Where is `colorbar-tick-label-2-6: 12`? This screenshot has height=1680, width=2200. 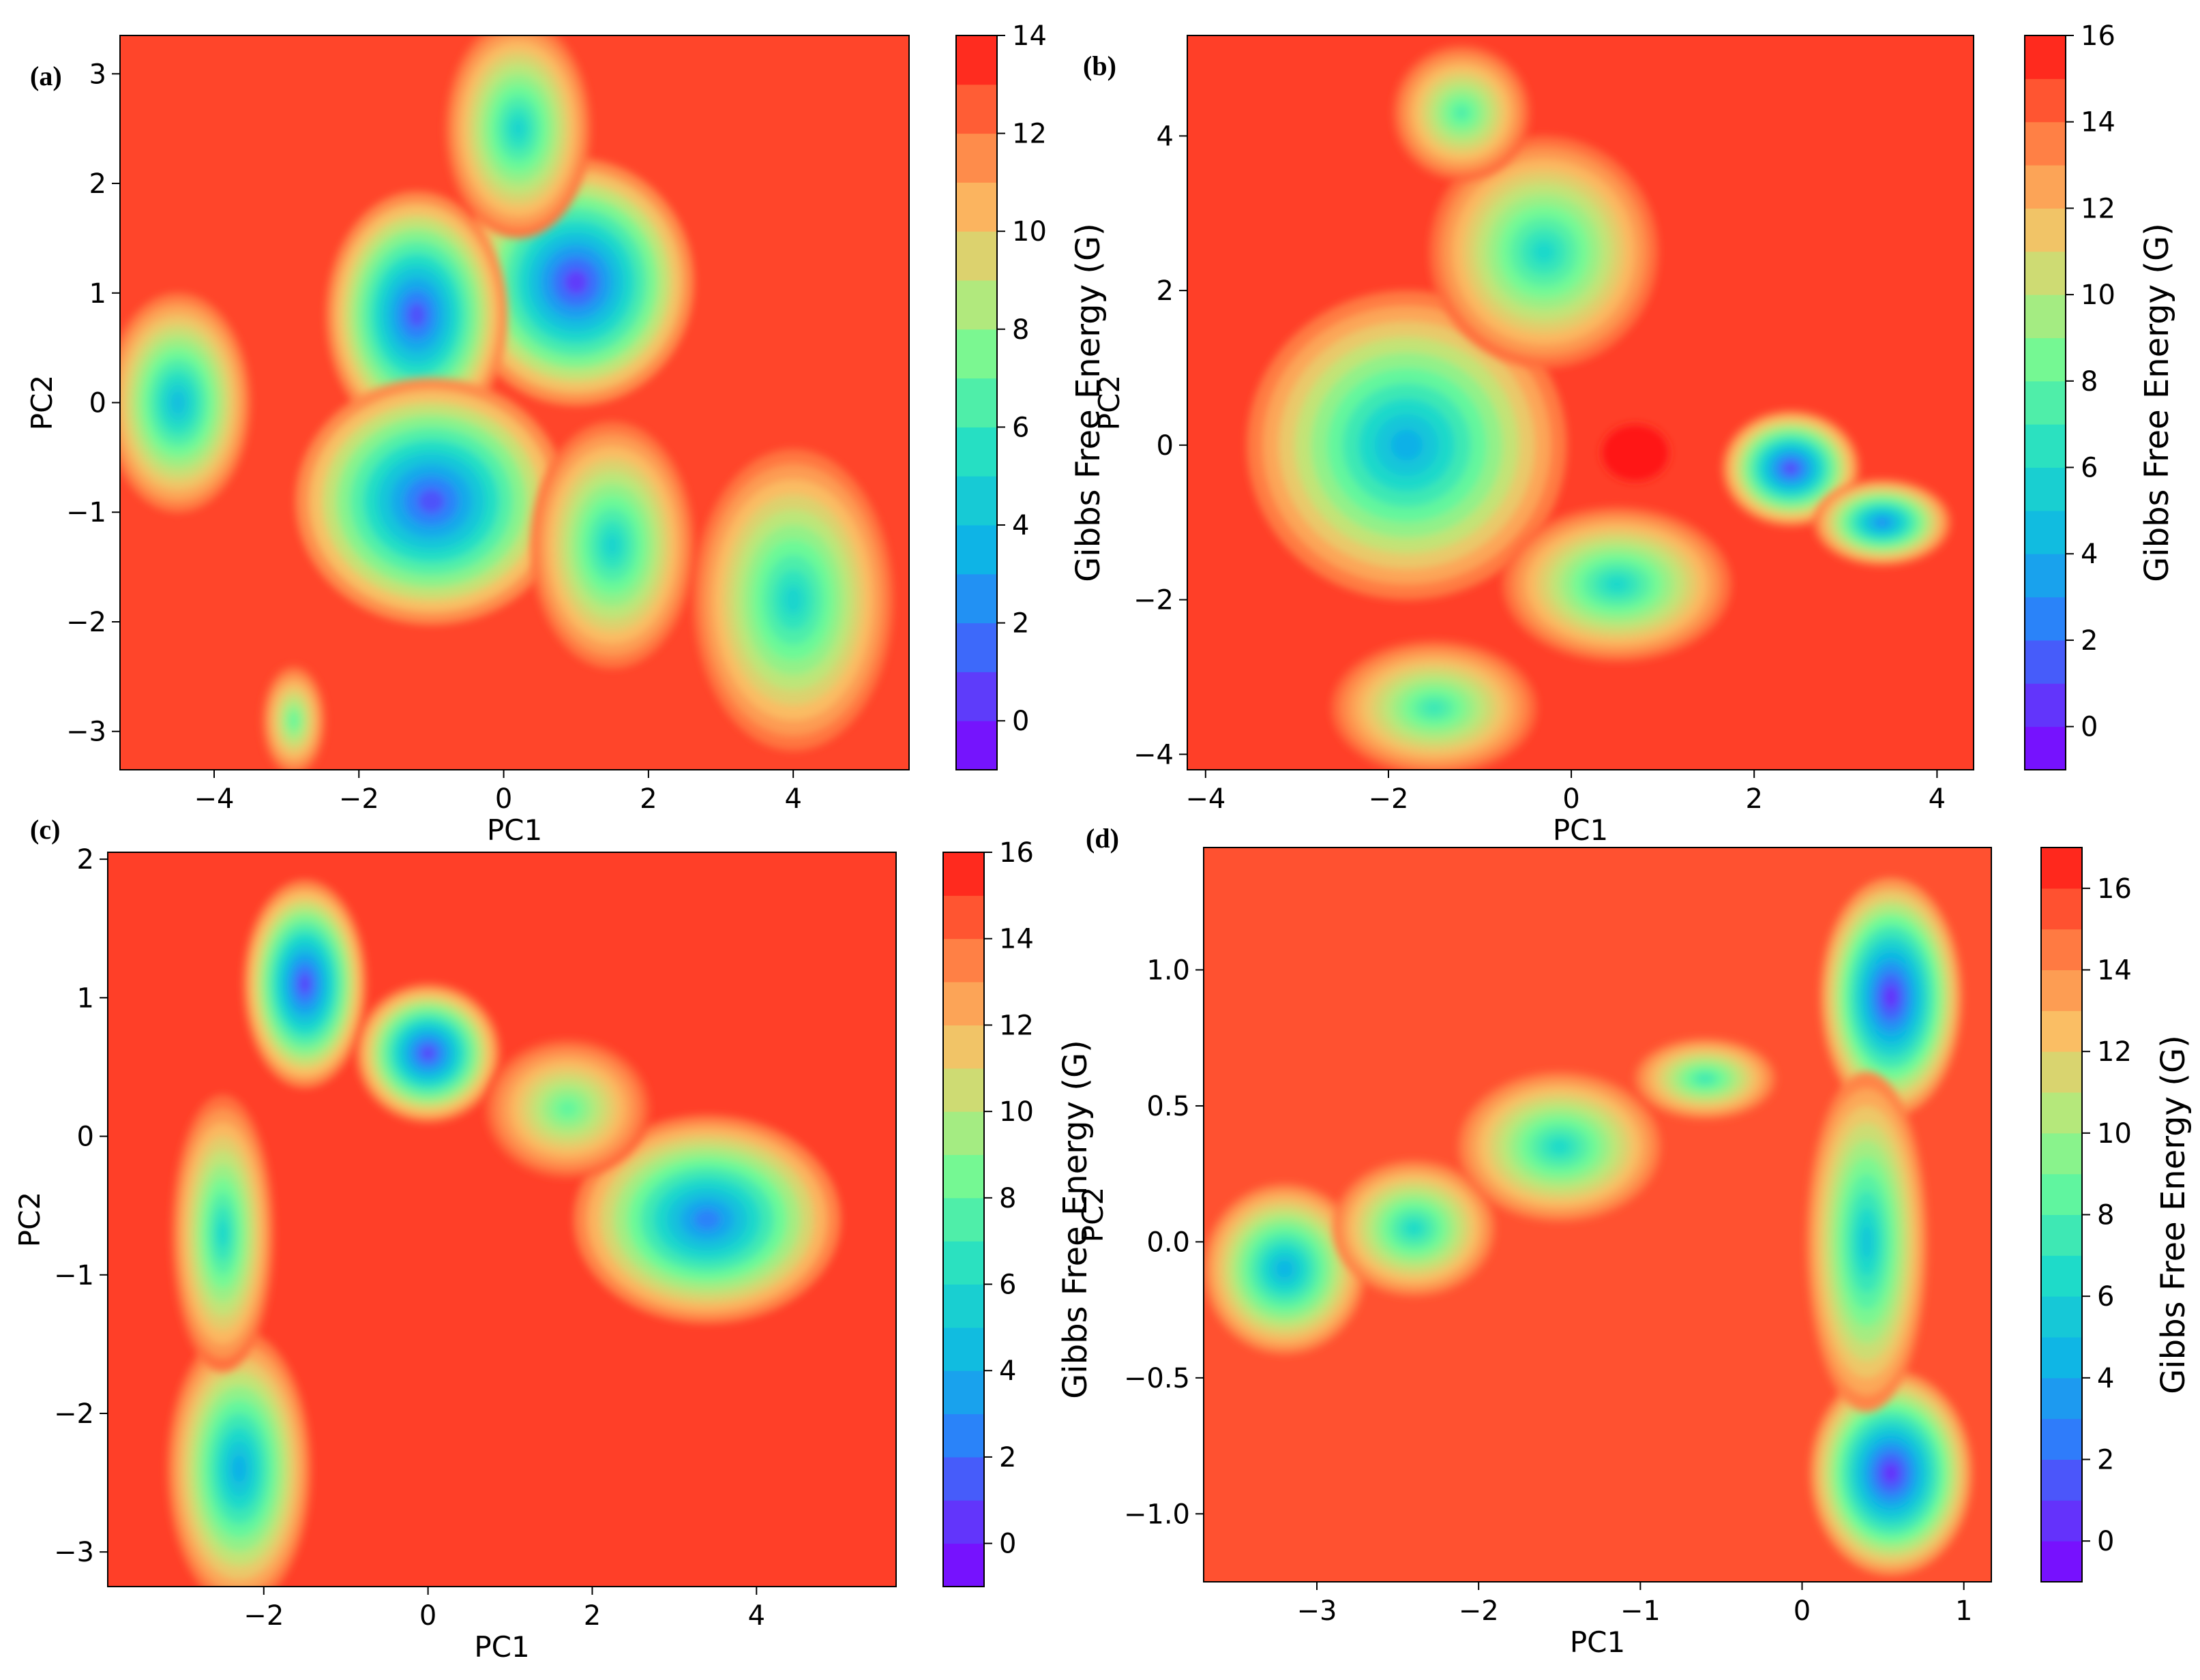
colorbar-tick-label-2-6: 12 is located at coordinates (2098, 208).